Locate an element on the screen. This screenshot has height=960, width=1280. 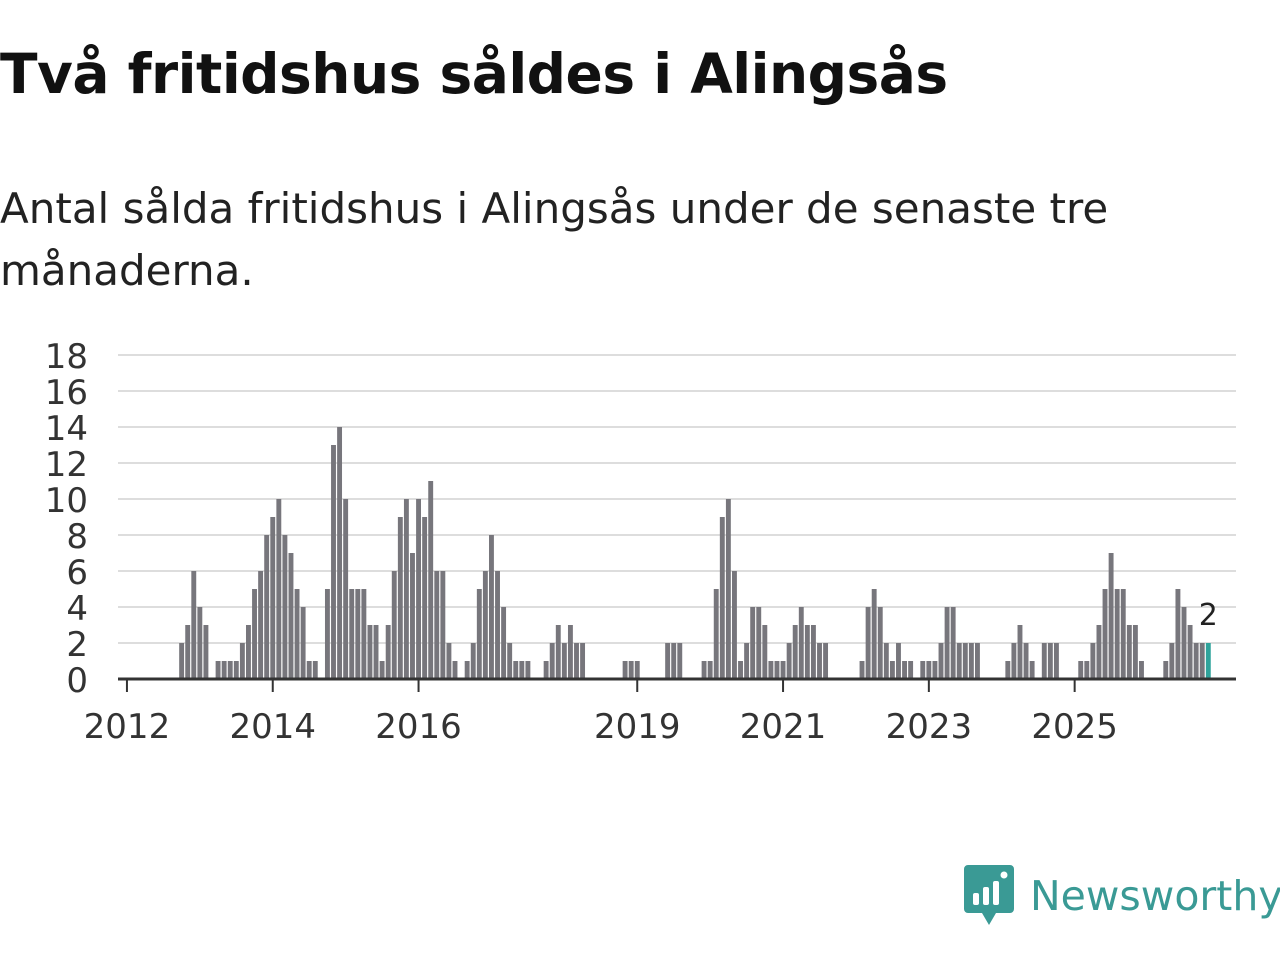
newsworthy-brand: Newsworthy is located at coordinates (1122, 896).